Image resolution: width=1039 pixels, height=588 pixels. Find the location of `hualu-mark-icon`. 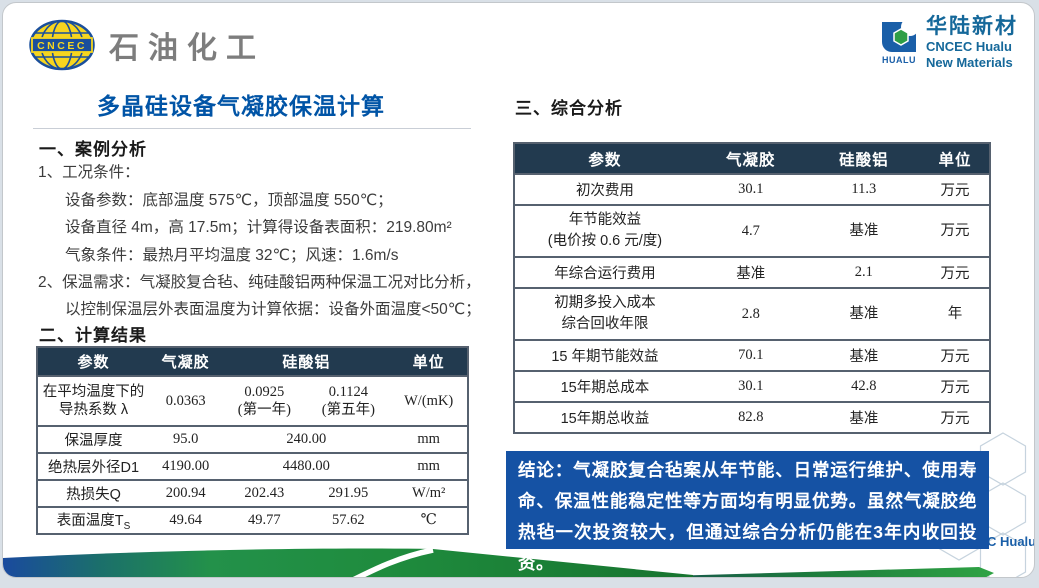

hualu-mark-icon is located at coordinates (900, 35).